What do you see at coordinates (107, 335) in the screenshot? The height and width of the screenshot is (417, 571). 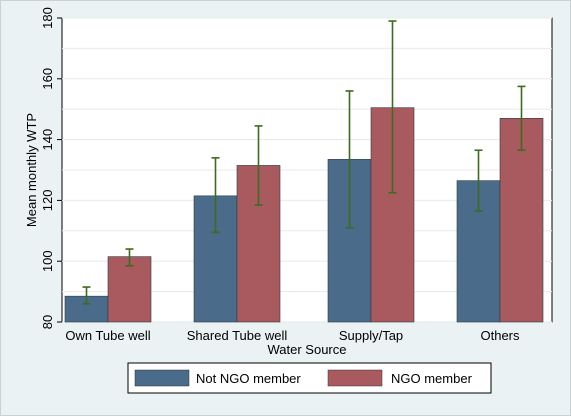 I see `x-category-label: Own Tube well` at bounding box center [107, 335].